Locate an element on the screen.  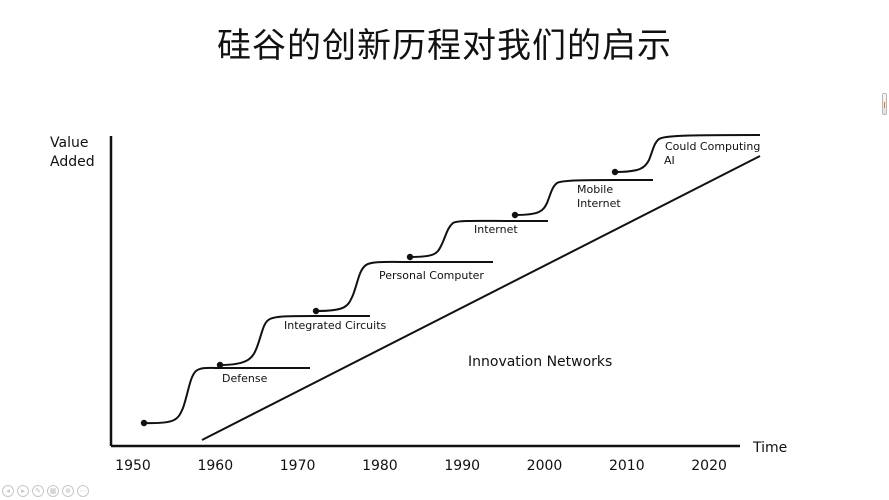
x-axis-label: Time is located at coordinates (769, 448).